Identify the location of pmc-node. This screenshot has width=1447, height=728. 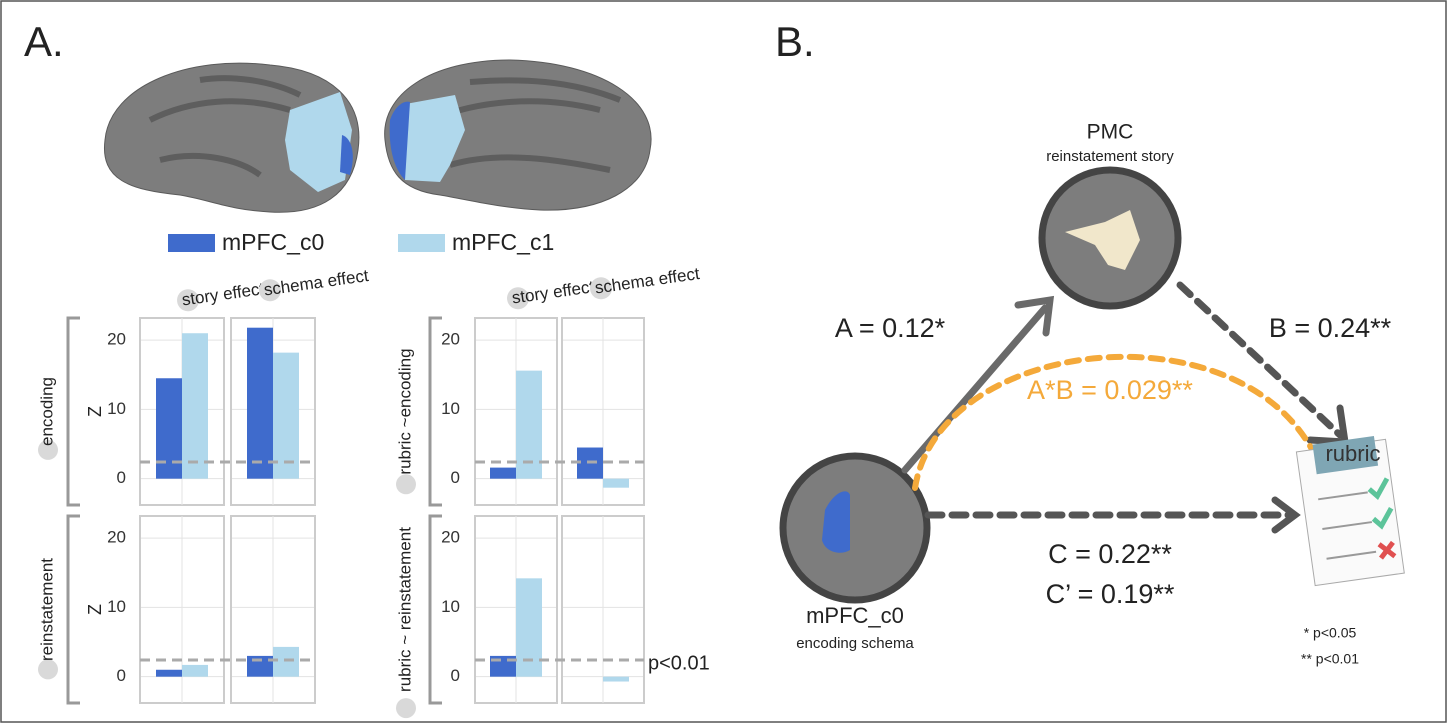
(1110, 238).